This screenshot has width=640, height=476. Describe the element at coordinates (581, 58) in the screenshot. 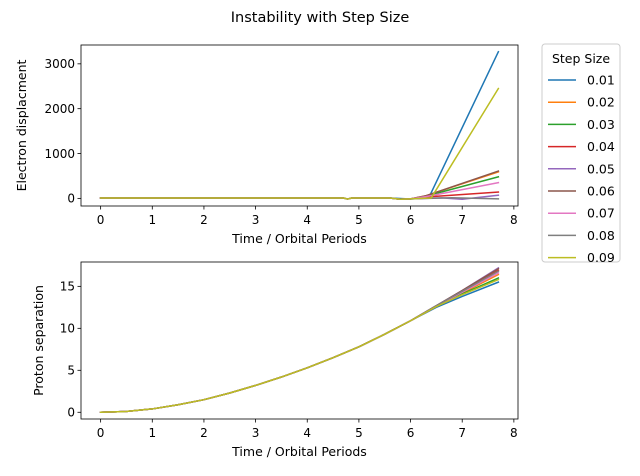

I see `legend-title: Step Size` at that location.